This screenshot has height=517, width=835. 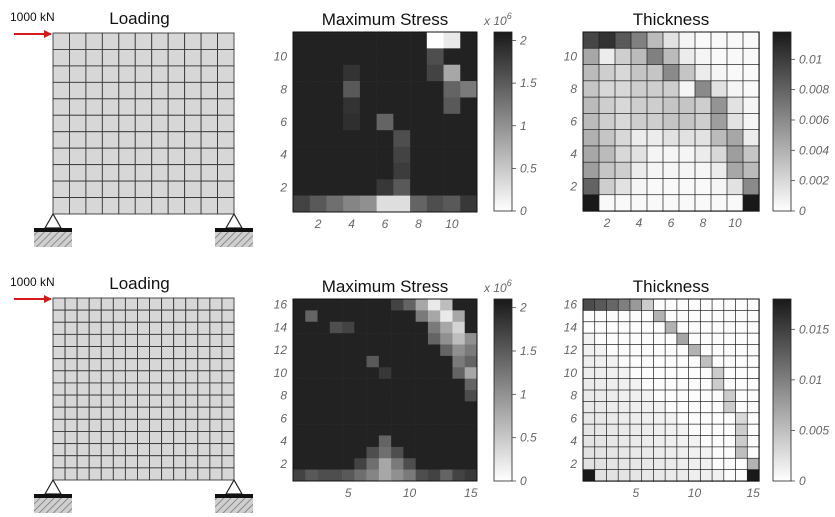 I want to click on y-tick-label: 6, so click(x=573, y=418).